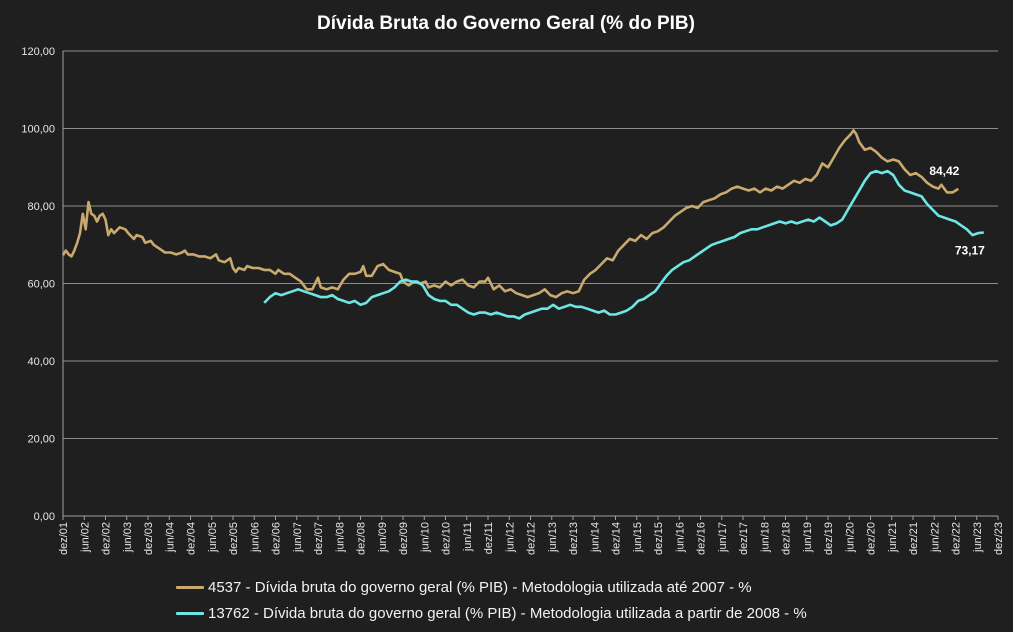 Image resolution: width=1013 pixels, height=632 pixels. What do you see at coordinates (319, 538) in the screenshot?
I see `x-tick-label: dez/07` at bounding box center [319, 538].